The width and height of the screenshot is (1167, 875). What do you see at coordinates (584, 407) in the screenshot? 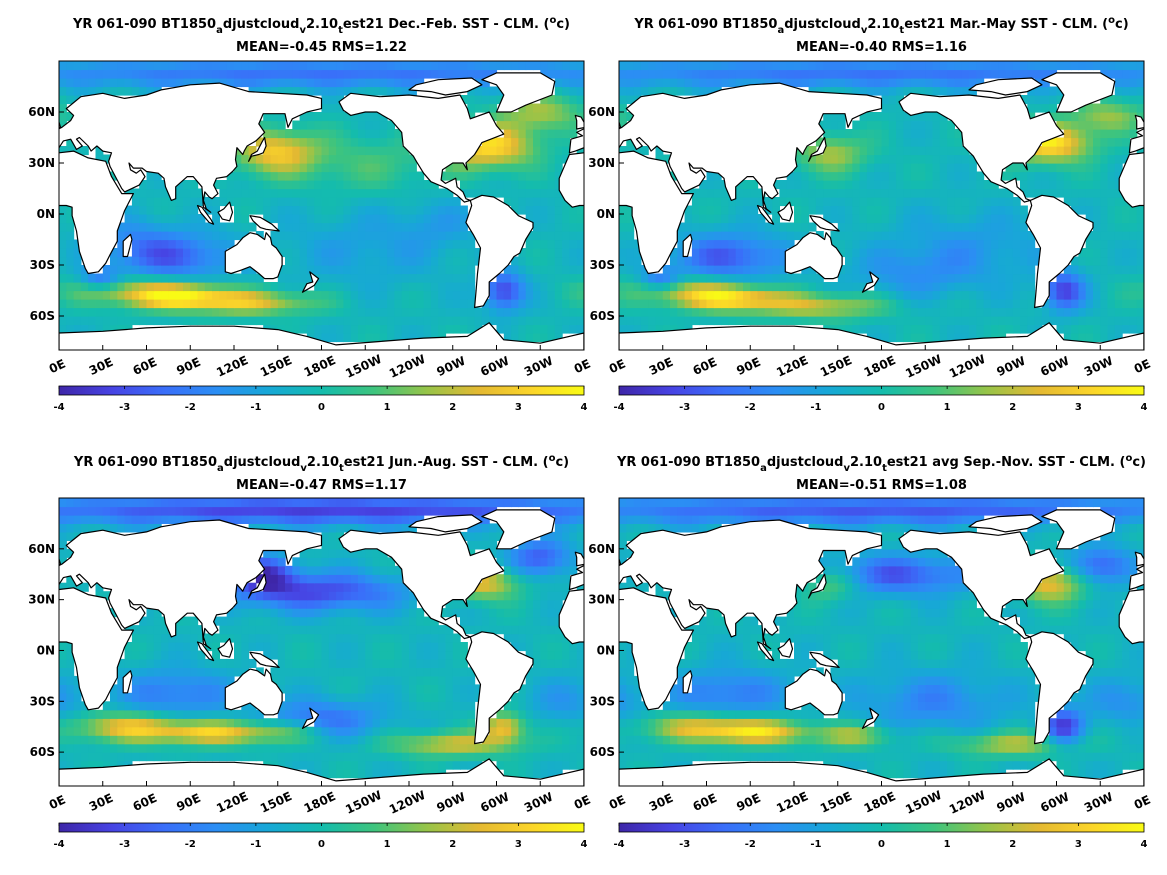
I see `colorbar-tick-label: 4` at bounding box center [584, 407].